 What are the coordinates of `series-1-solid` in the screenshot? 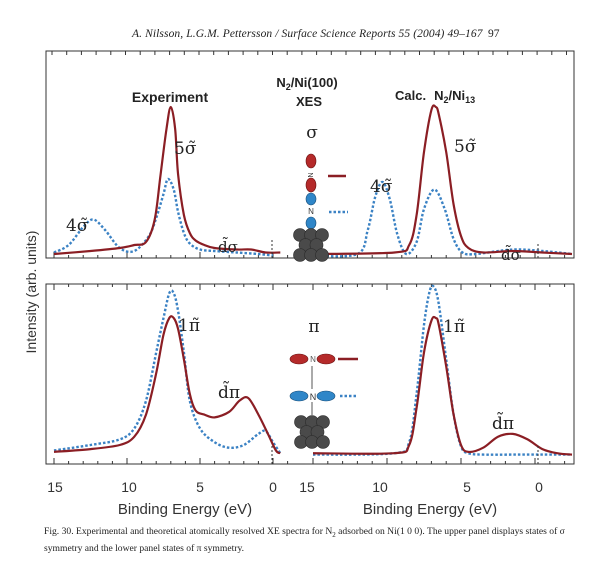 It's located at (442, 180).